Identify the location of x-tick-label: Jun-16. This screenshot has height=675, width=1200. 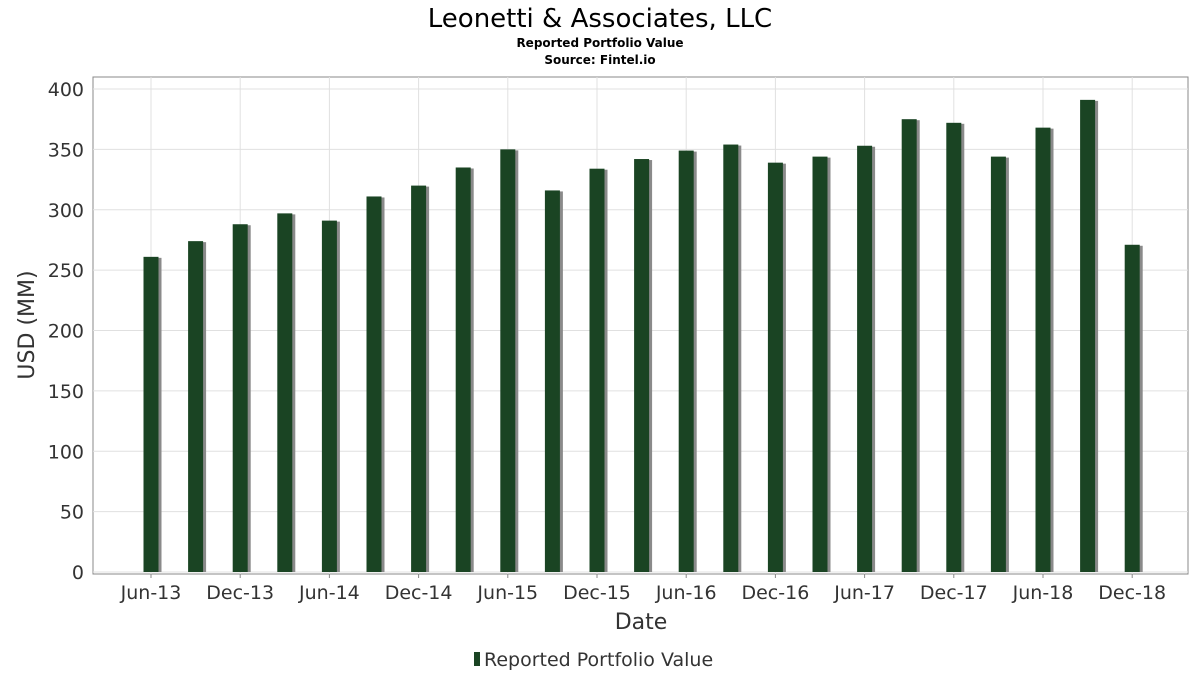
(686, 593).